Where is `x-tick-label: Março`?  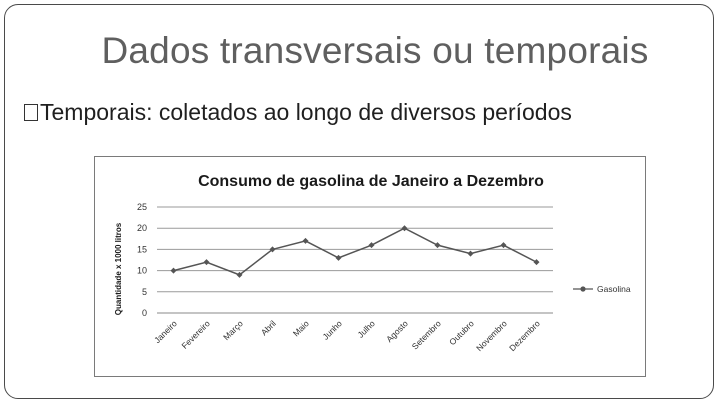 x-tick-label: Março is located at coordinates (233, 330).